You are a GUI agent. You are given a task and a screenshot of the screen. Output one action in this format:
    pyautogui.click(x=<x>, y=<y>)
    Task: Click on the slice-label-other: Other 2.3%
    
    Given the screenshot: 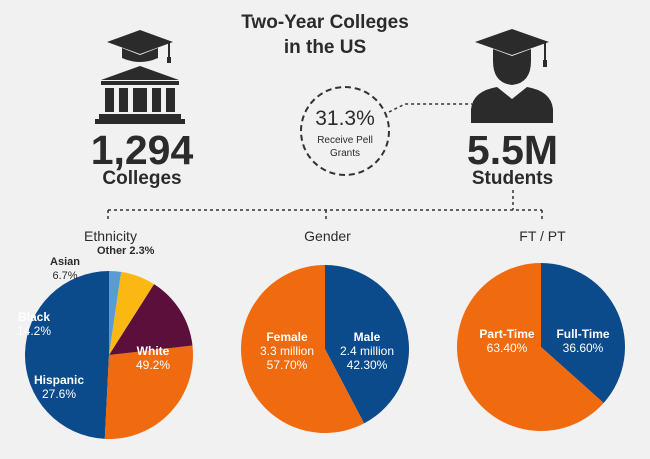 What is the action you would take?
    pyautogui.click(x=126, y=251)
    